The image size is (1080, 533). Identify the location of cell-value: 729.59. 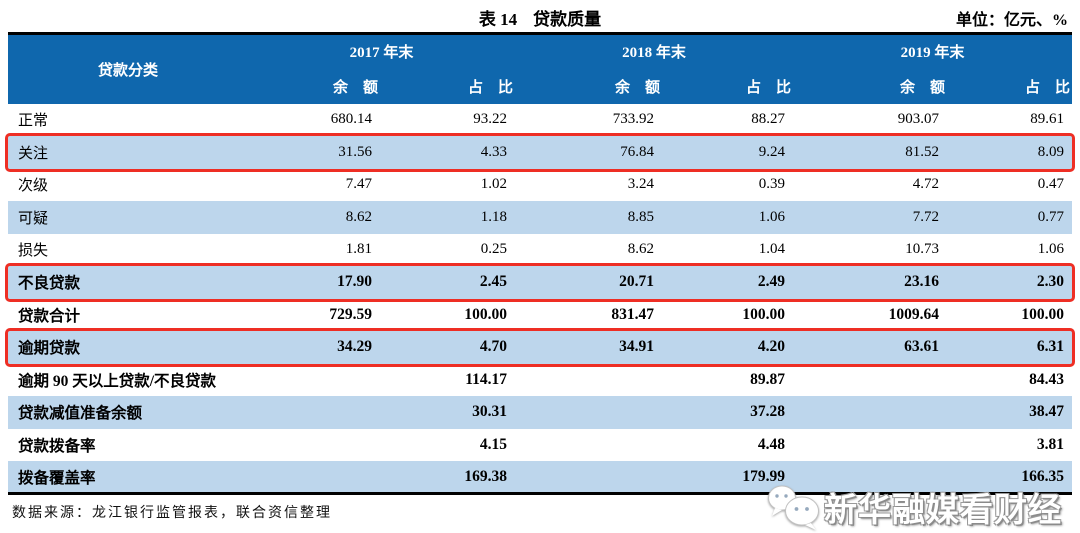
(350, 314).